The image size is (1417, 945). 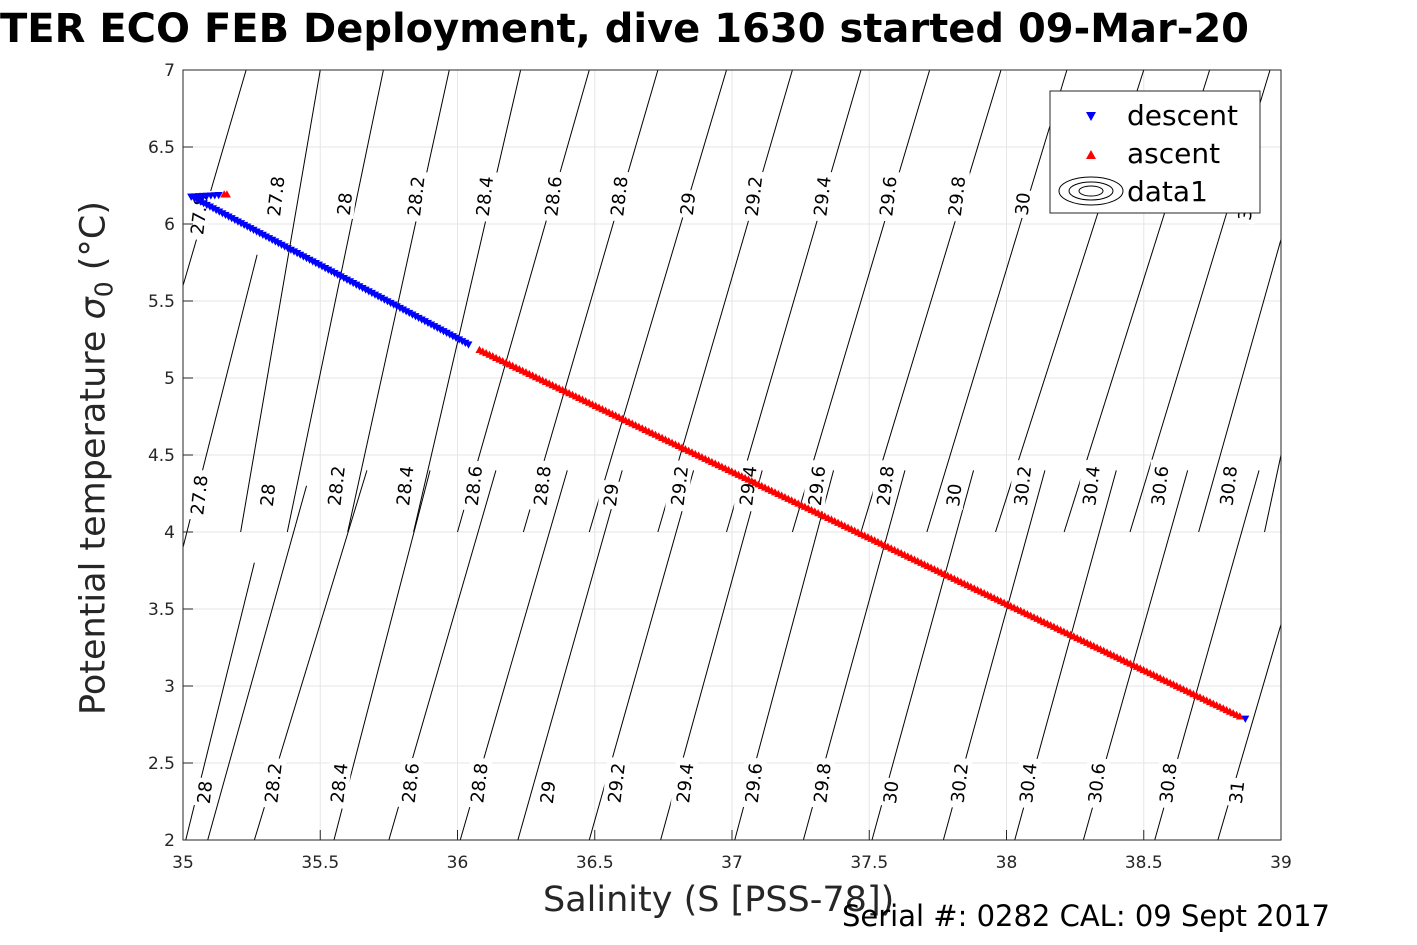 I want to click on y-tick-label: 4, so click(x=169, y=533).